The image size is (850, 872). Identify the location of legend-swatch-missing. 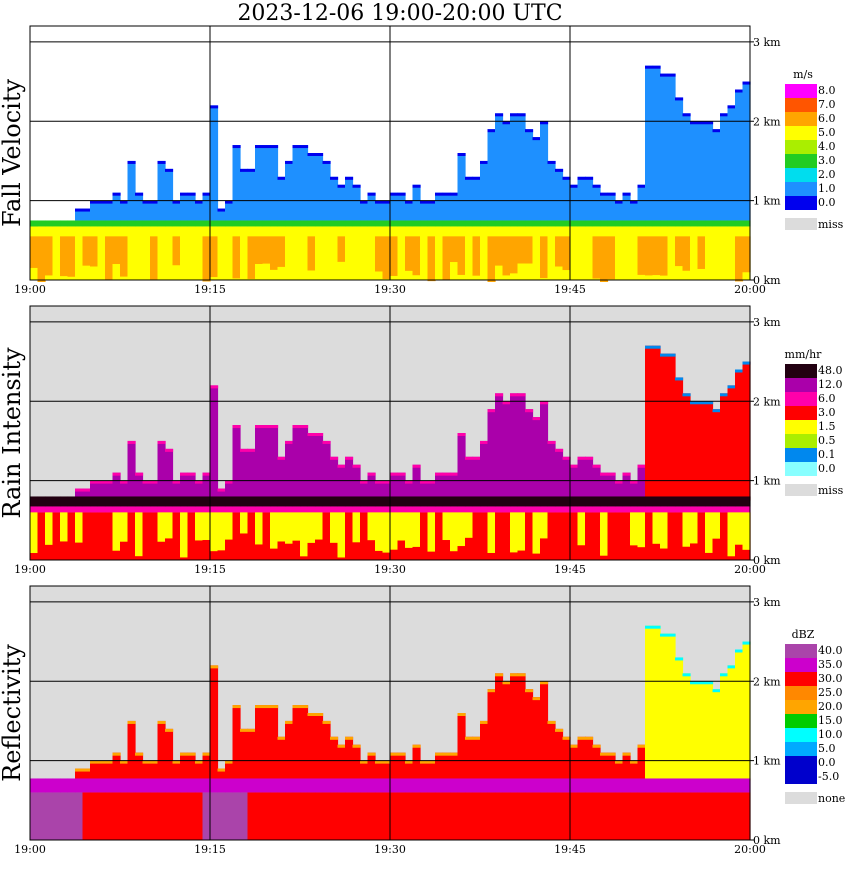
(801, 224).